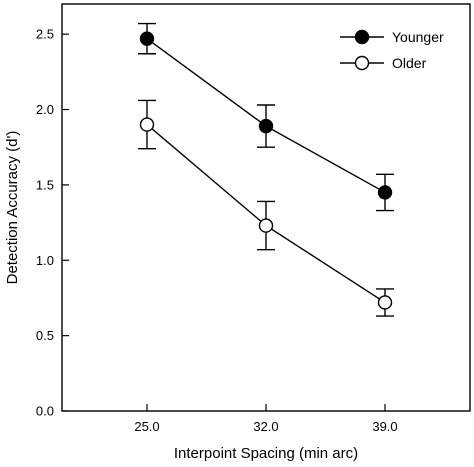 The width and height of the screenshot is (474, 467). Describe the element at coordinates (45, 411) in the screenshot. I see `y-tick-label: 0.0` at that location.